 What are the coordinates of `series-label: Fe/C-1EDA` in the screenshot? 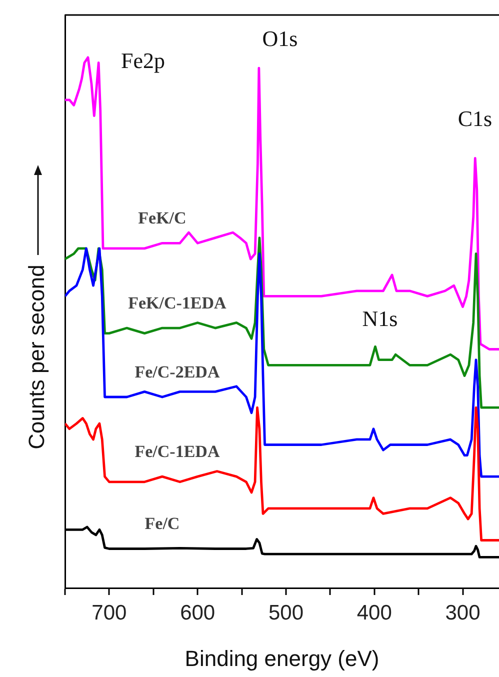 It's located at (177, 451).